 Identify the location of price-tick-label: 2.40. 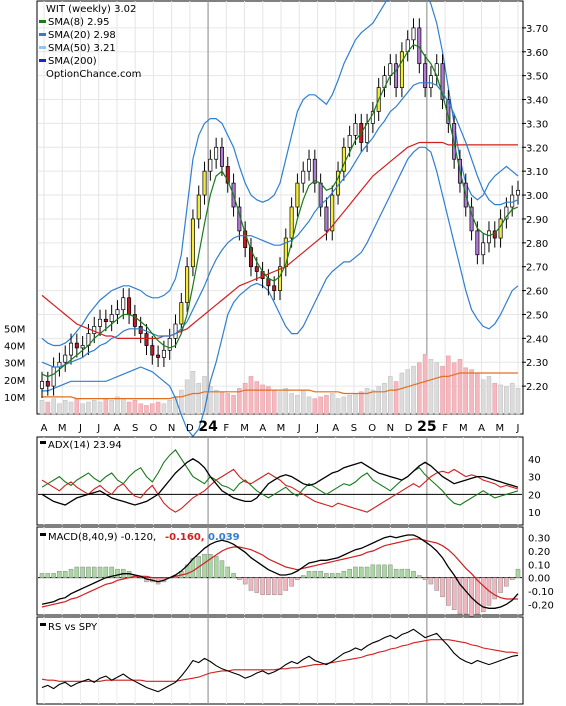
(537, 339).